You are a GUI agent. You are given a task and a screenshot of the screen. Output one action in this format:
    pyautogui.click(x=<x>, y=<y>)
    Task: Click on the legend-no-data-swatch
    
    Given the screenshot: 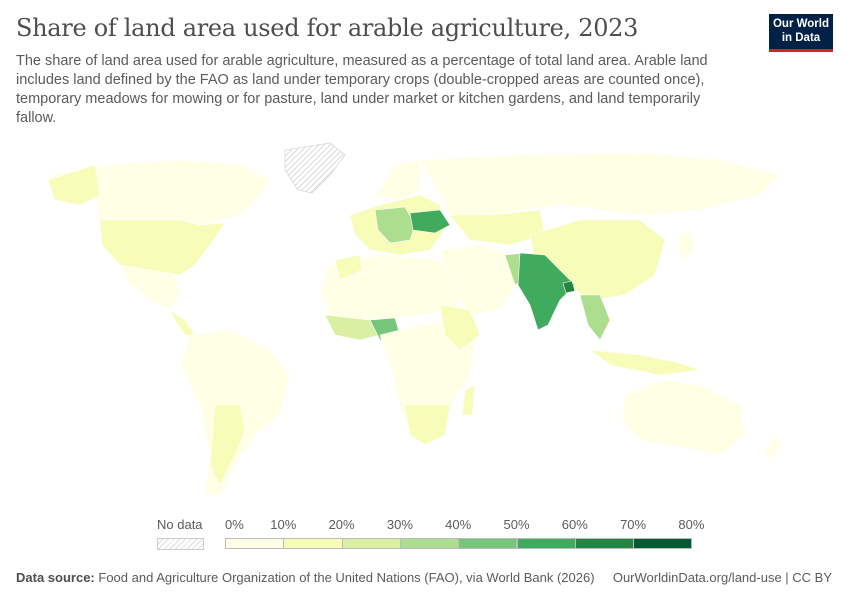 What is the action you would take?
    pyautogui.click(x=180, y=544)
    